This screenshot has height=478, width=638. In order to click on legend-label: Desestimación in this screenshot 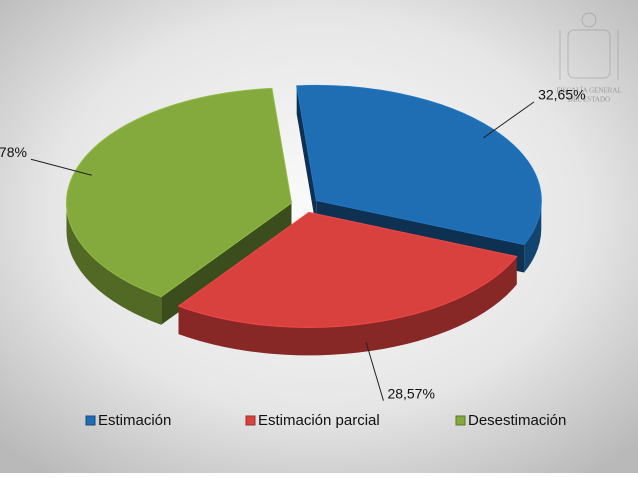, I will do `click(517, 420)`.